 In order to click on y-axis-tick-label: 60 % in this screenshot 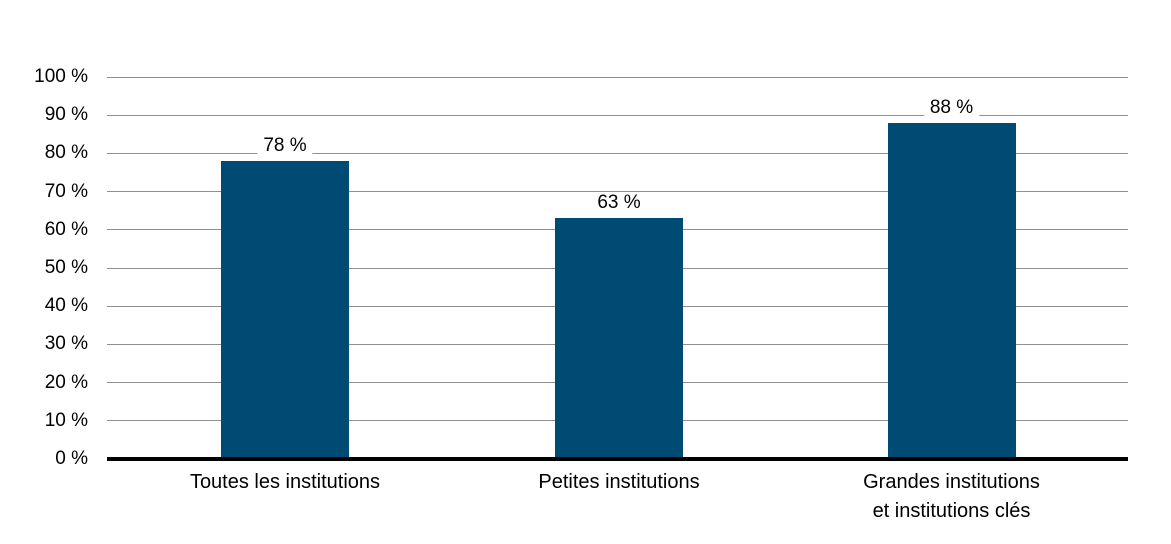, I will do `click(66, 229)`.